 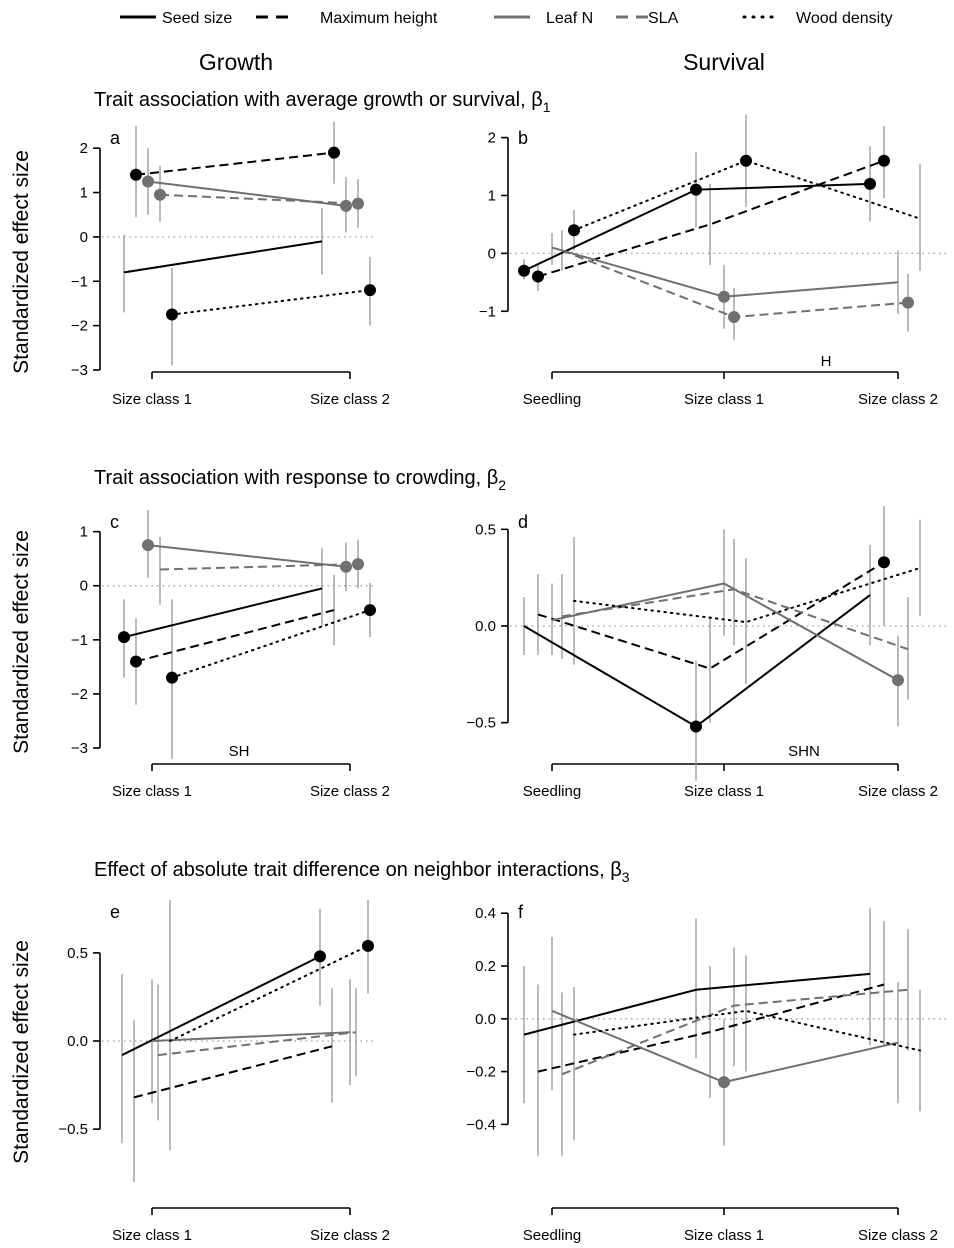 What do you see at coordinates (844, 18) in the screenshot?
I see `legend-label-wood: Wood density` at bounding box center [844, 18].